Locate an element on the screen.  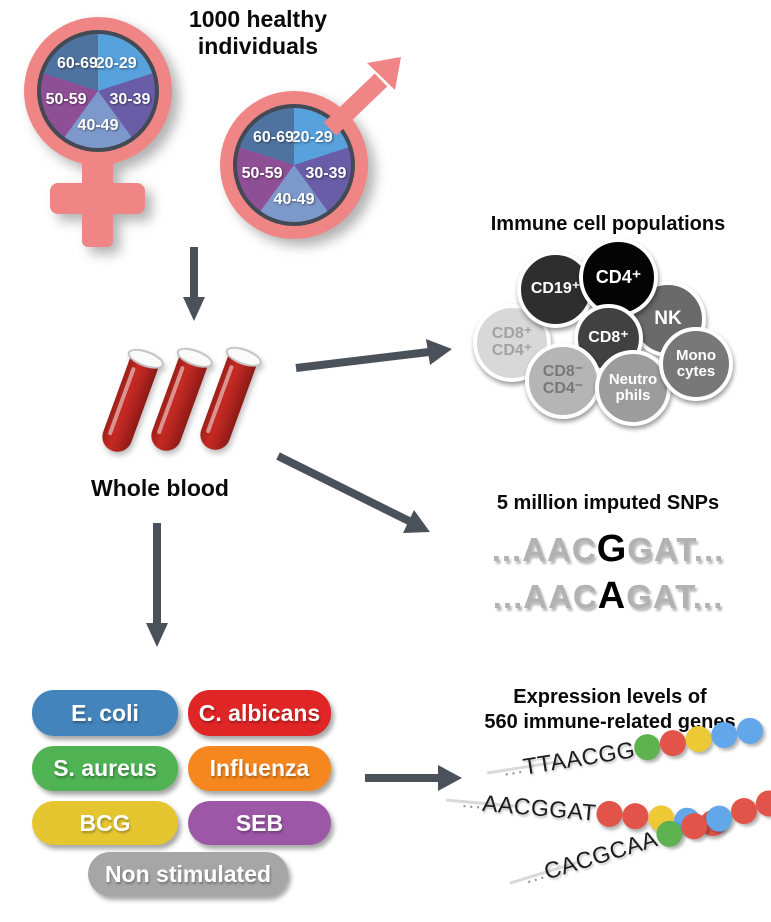
arrow-blood-to-snps-icon is located at coordinates (353, 492).